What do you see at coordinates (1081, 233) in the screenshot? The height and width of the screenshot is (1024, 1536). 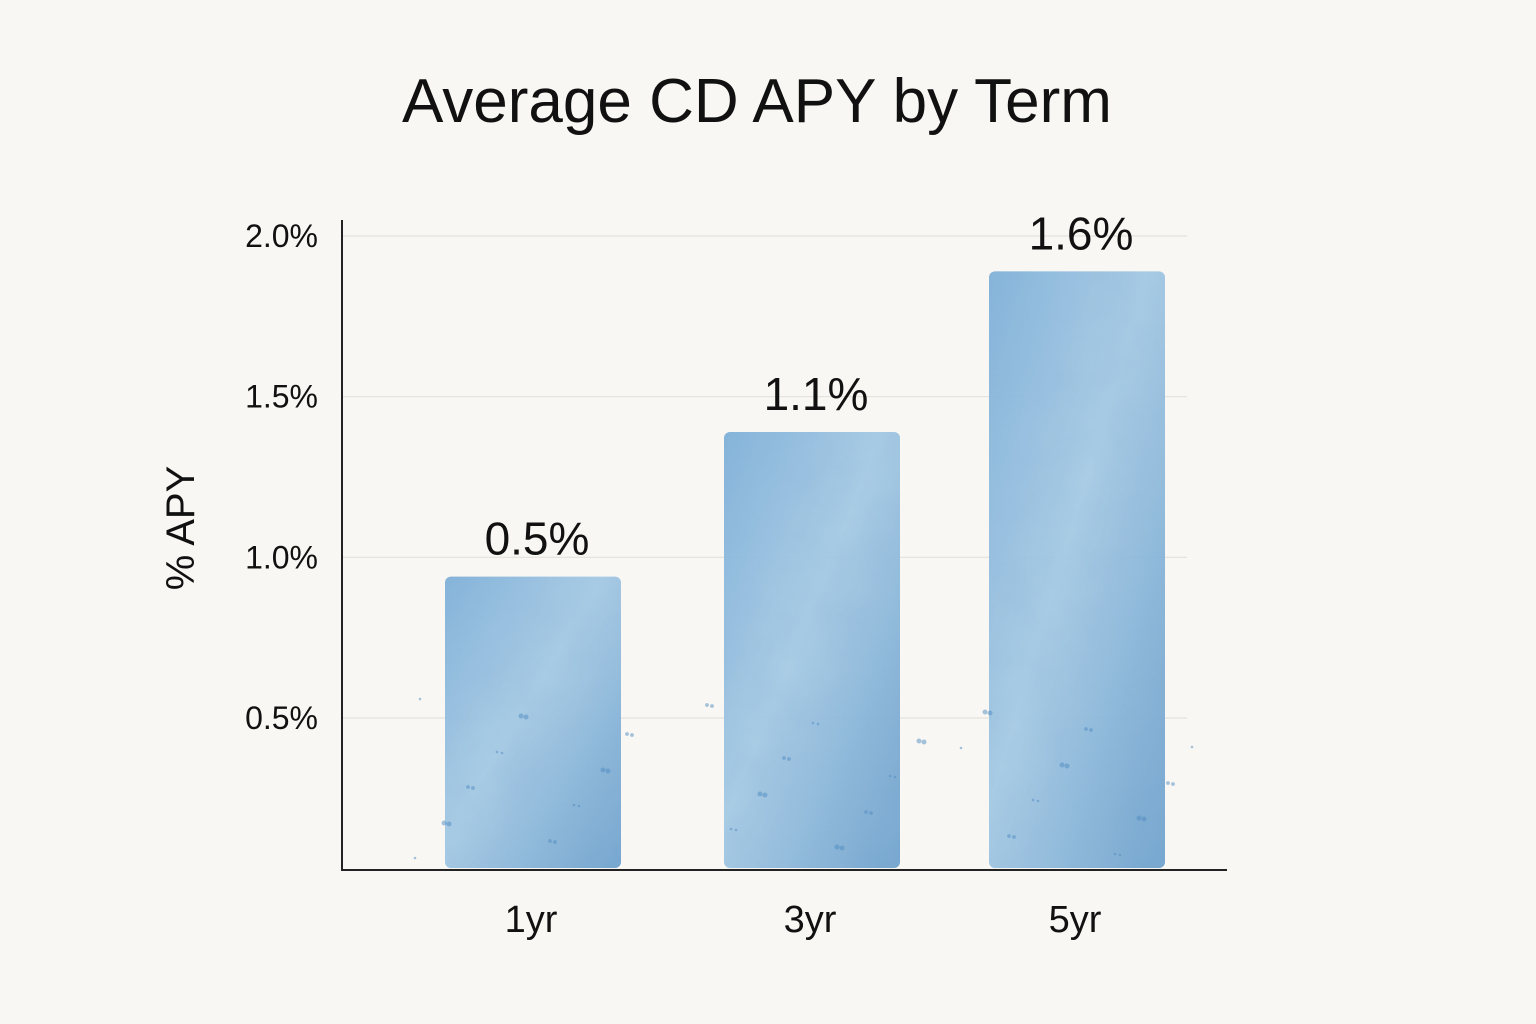 I see `value-label-5yr: 1.6%` at bounding box center [1081, 233].